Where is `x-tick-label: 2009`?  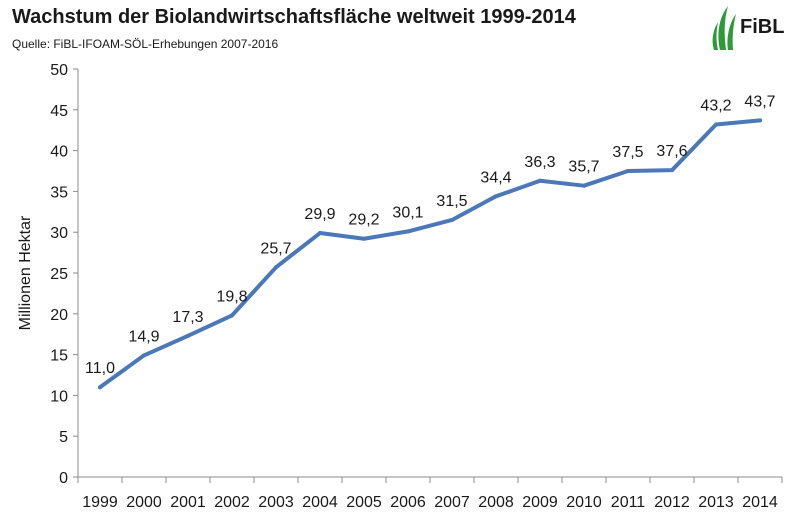 x-tick-label: 2009 is located at coordinates (540, 502).